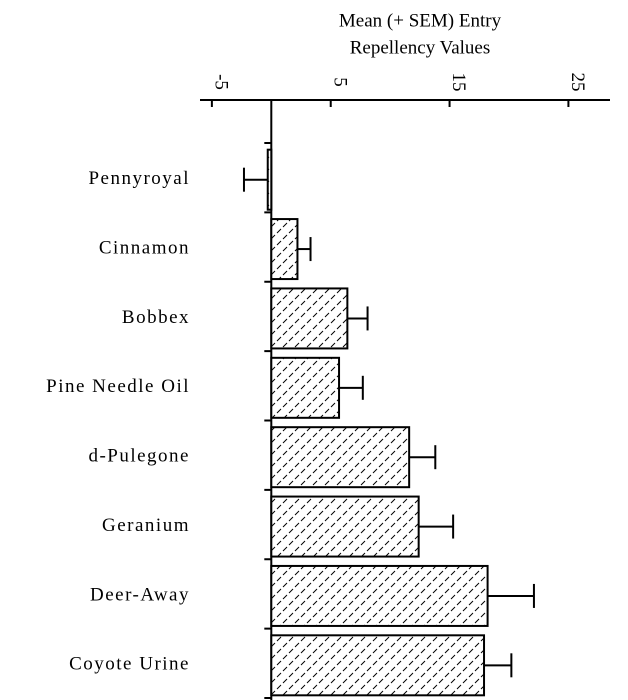 Image resolution: width=628 pixels, height=700 pixels. Describe the element at coordinates (139, 178) in the screenshot. I see `y-tick-label: Pennyroyal` at that location.